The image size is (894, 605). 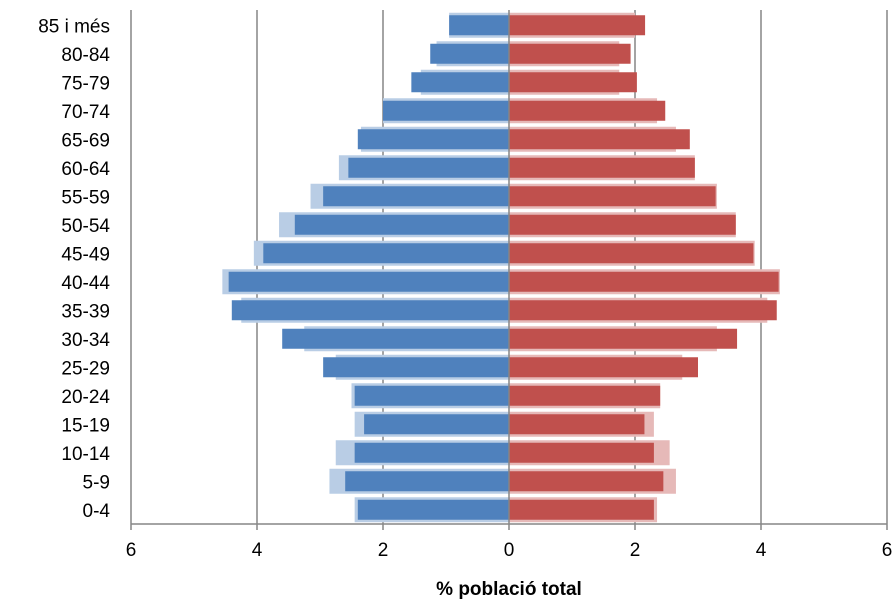 What do you see at coordinates (85, 425) in the screenshot?
I see `category-label: 15-19` at bounding box center [85, 425].